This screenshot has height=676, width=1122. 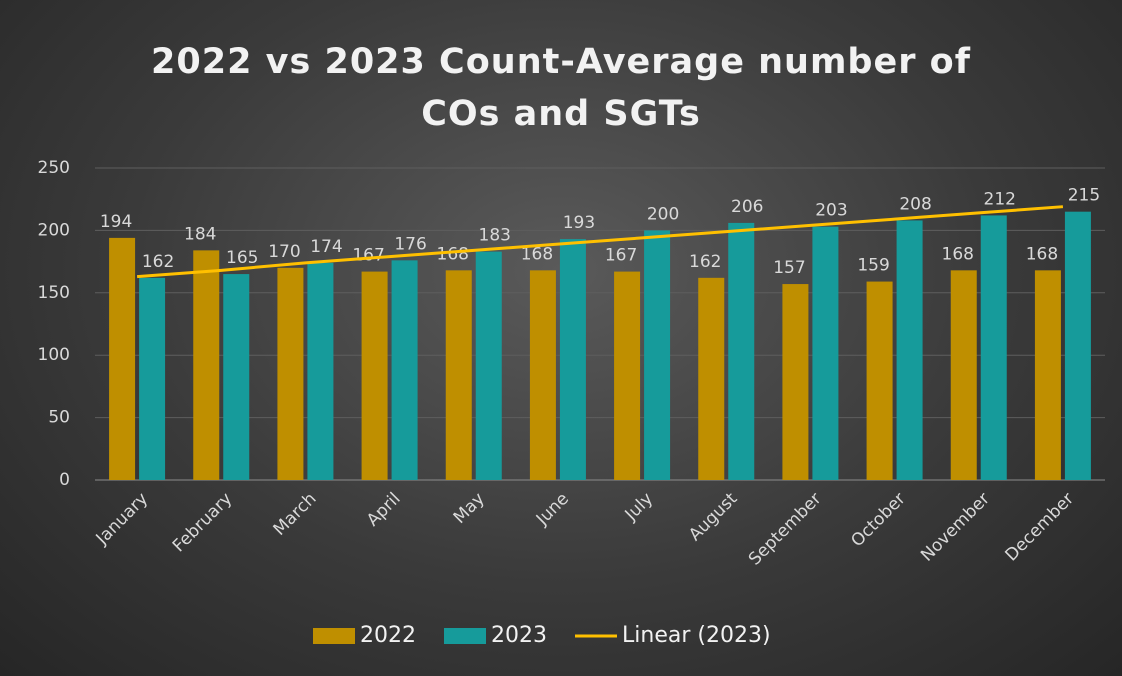 I want to click on y-tick-label: 150, so click(x=54, y=293).